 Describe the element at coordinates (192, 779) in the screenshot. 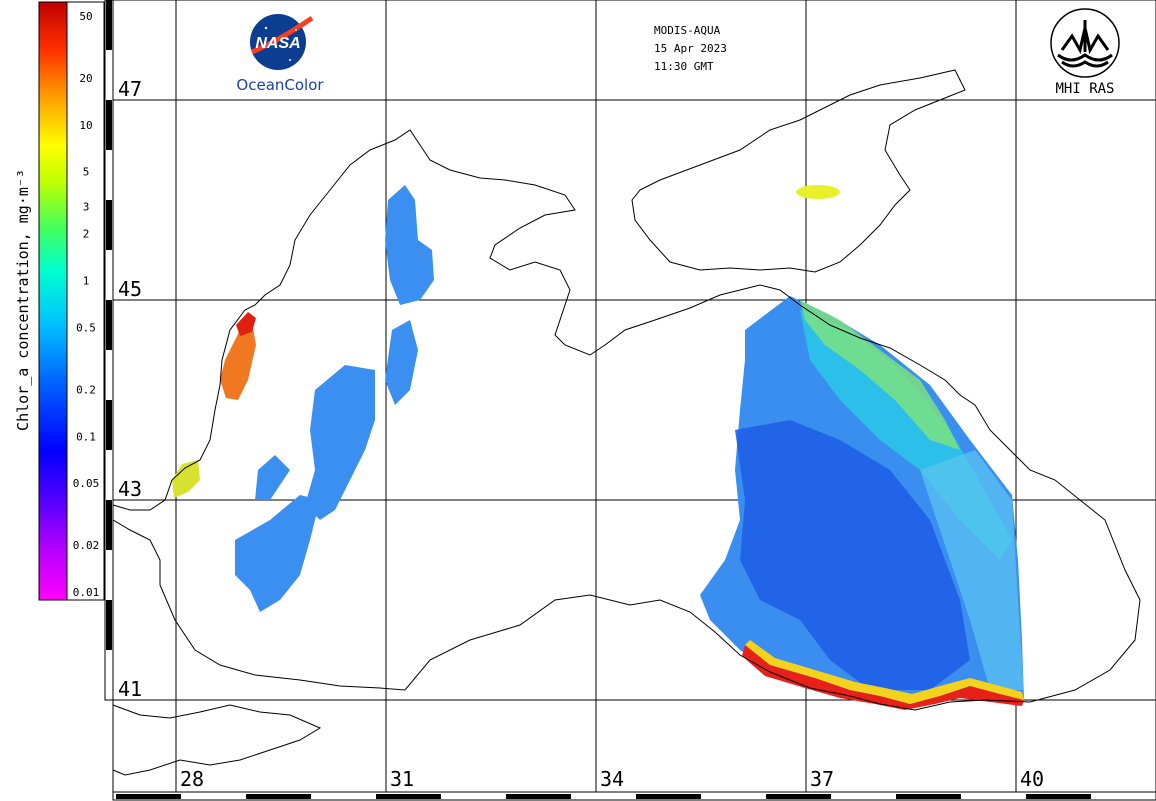

I see `lon-label-28: 28` at that location.